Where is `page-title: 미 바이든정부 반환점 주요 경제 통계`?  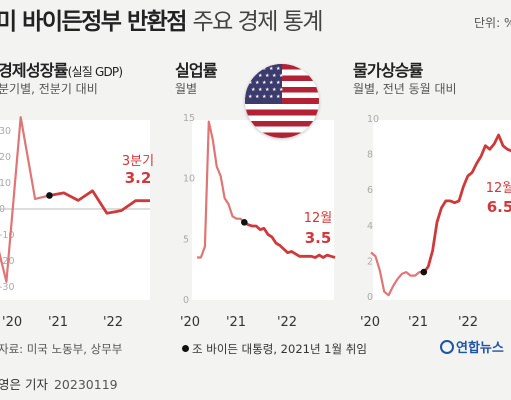
page-title: 미 바이든정부 반환점 주요 경제 통계 is located at coordinates (162, 19).